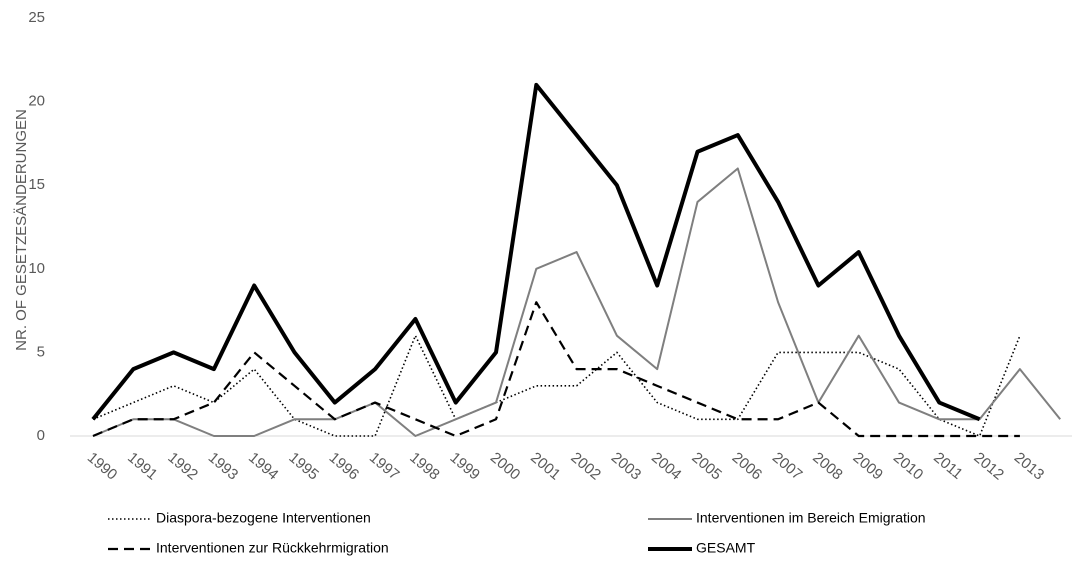 This screenshot has height=563, width=1074. What do you see at coordinates (36, 17) in the screenshot?
I see `y-tick-label: 25` at bounding box center [36, 17].